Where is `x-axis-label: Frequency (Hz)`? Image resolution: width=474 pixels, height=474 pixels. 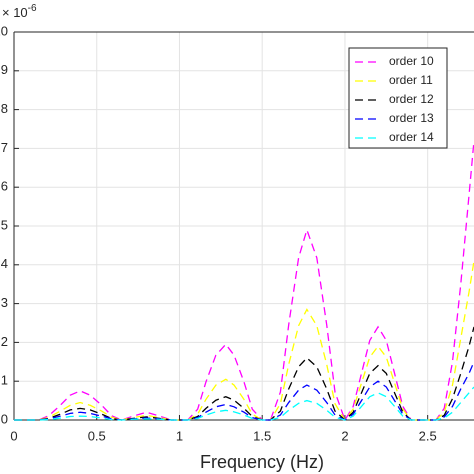
x-axis-label: Frequency (Hz) is located at coordinates (262, 462).